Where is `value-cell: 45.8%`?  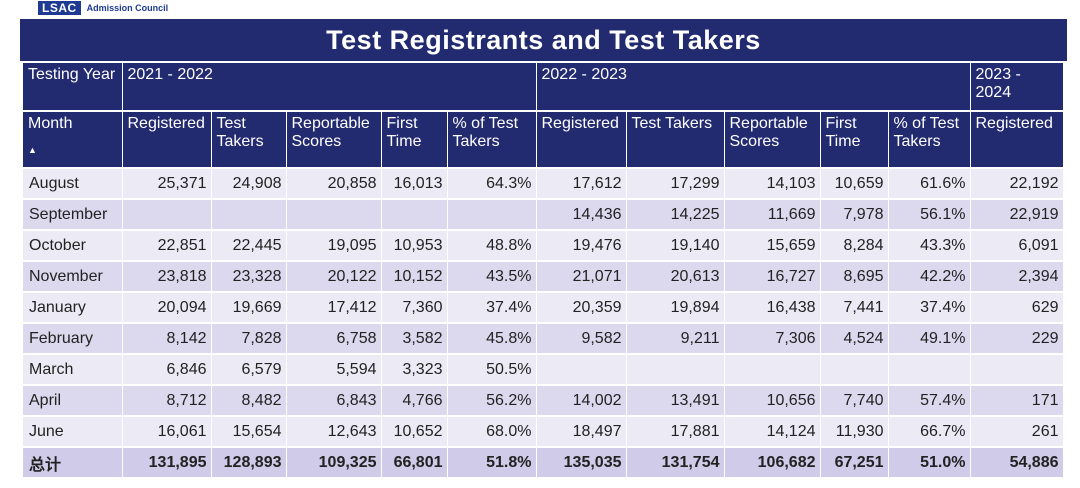 value-cell: 45.8% is located at coordinates (492, 339).